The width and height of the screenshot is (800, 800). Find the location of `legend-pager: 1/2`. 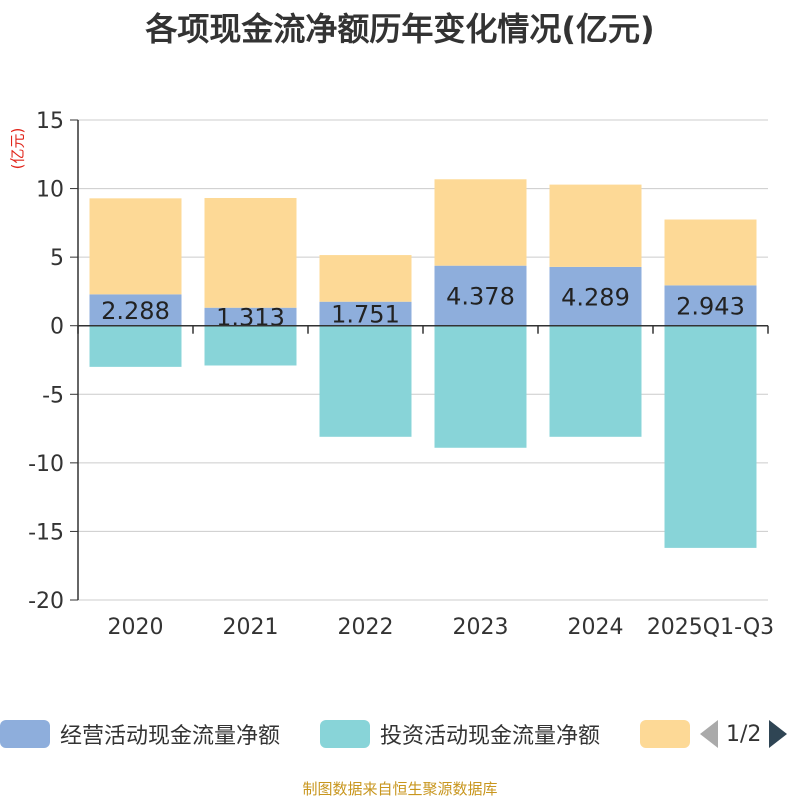

legend-pager: 1/2 is located at coordinates (744, 734).